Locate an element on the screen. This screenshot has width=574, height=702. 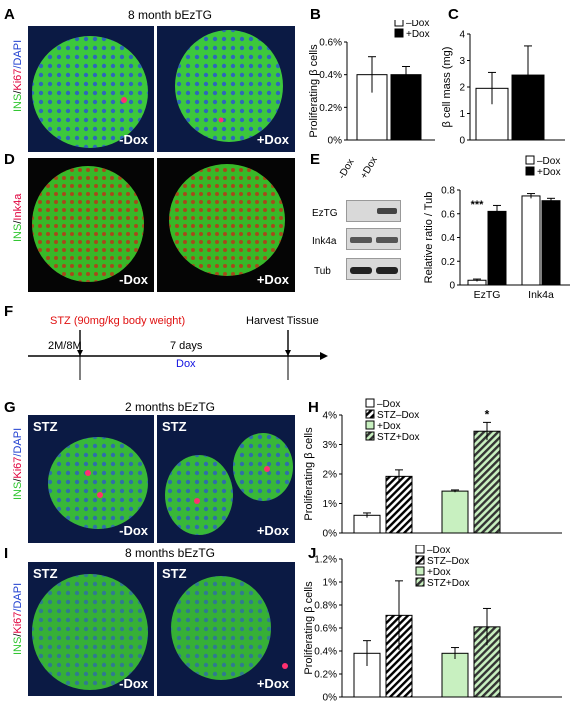
y-tick-label: 0.8% is located at coordinates (325, 606).